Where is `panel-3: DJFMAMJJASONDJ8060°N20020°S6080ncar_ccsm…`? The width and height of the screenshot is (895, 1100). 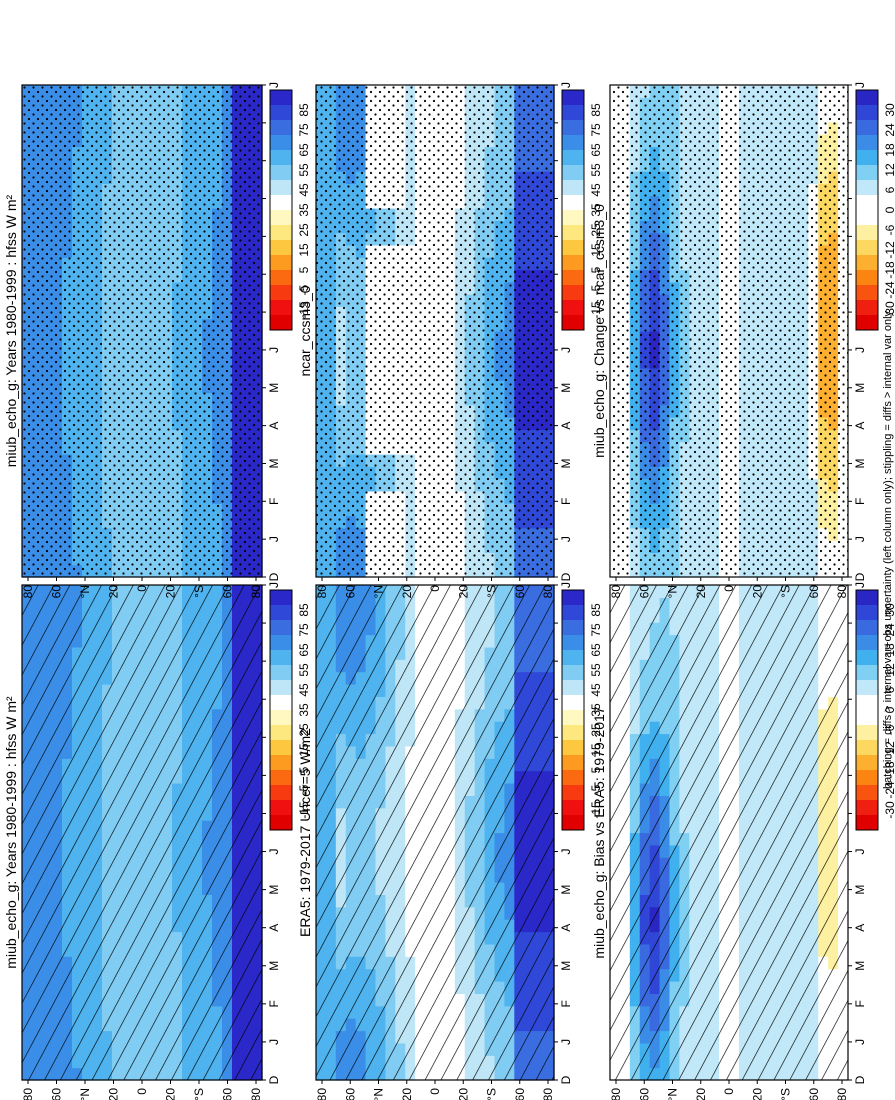
panel-3: DJFMAMJJASONDJ8060°N20020°S6080ncar_ccsm… is located at coordinates (435, 340).